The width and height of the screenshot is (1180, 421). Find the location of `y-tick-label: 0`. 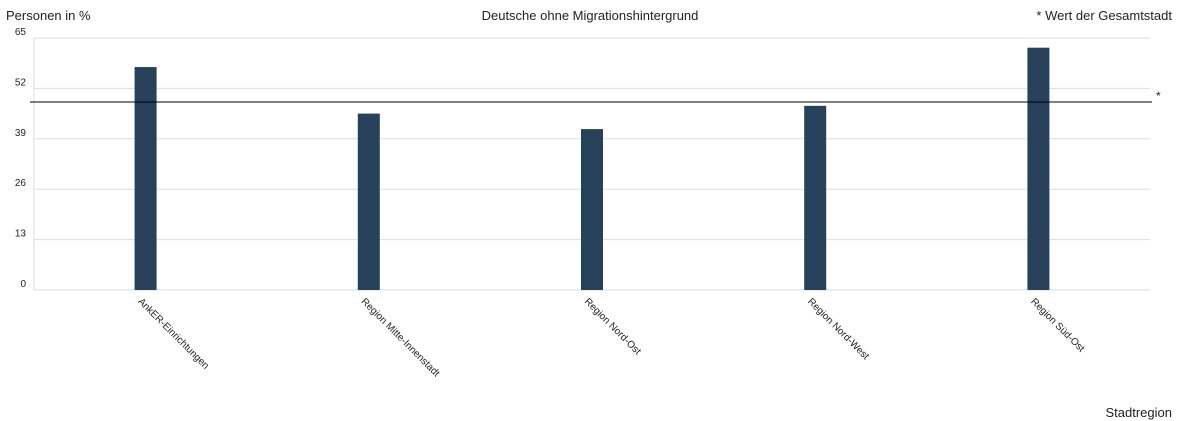

y-tick-label: 0 is located at coordinates (23, 284).